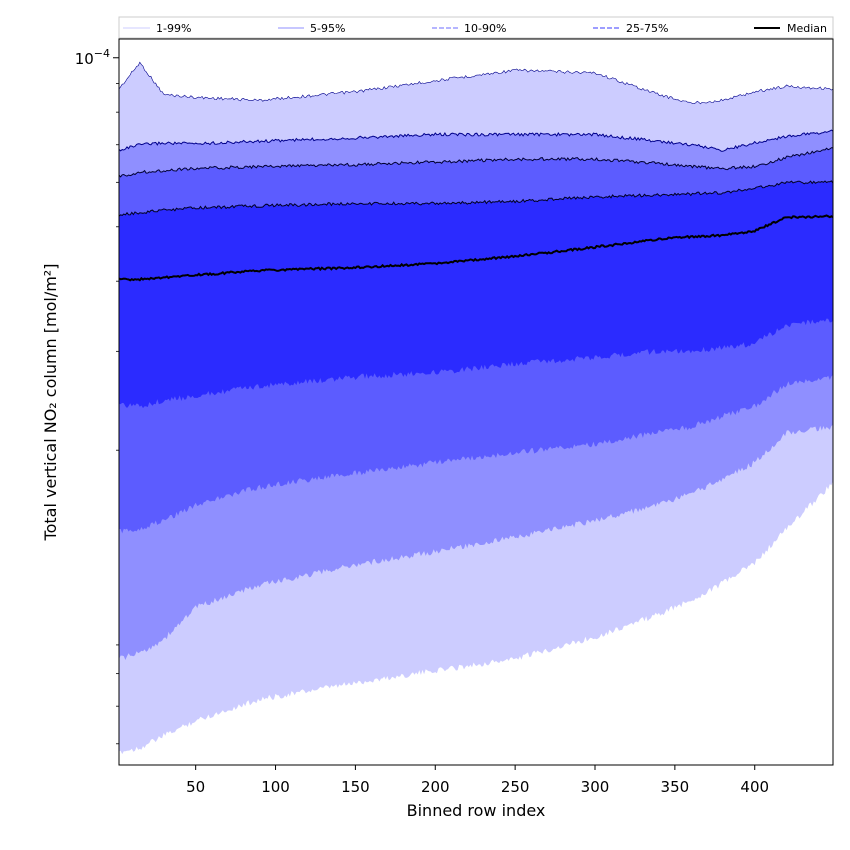  Describe the element at coordinates (476, 162) in the screenshot. I see `band-upper-line-10-90%` at that location.